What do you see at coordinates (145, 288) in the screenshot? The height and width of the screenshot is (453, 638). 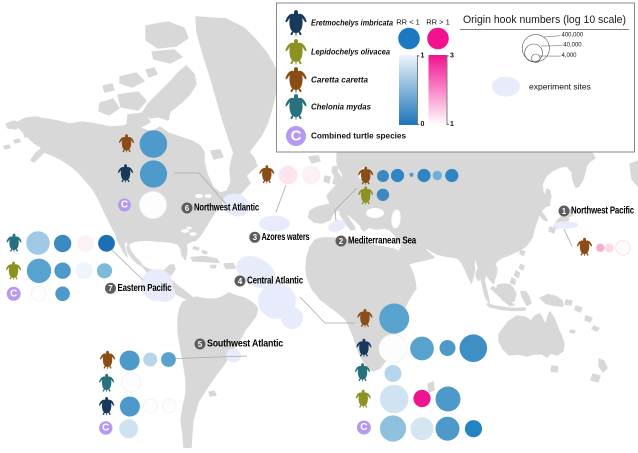 I see `svg-text: Eastern Pacific` at bounding box center [145, 288].